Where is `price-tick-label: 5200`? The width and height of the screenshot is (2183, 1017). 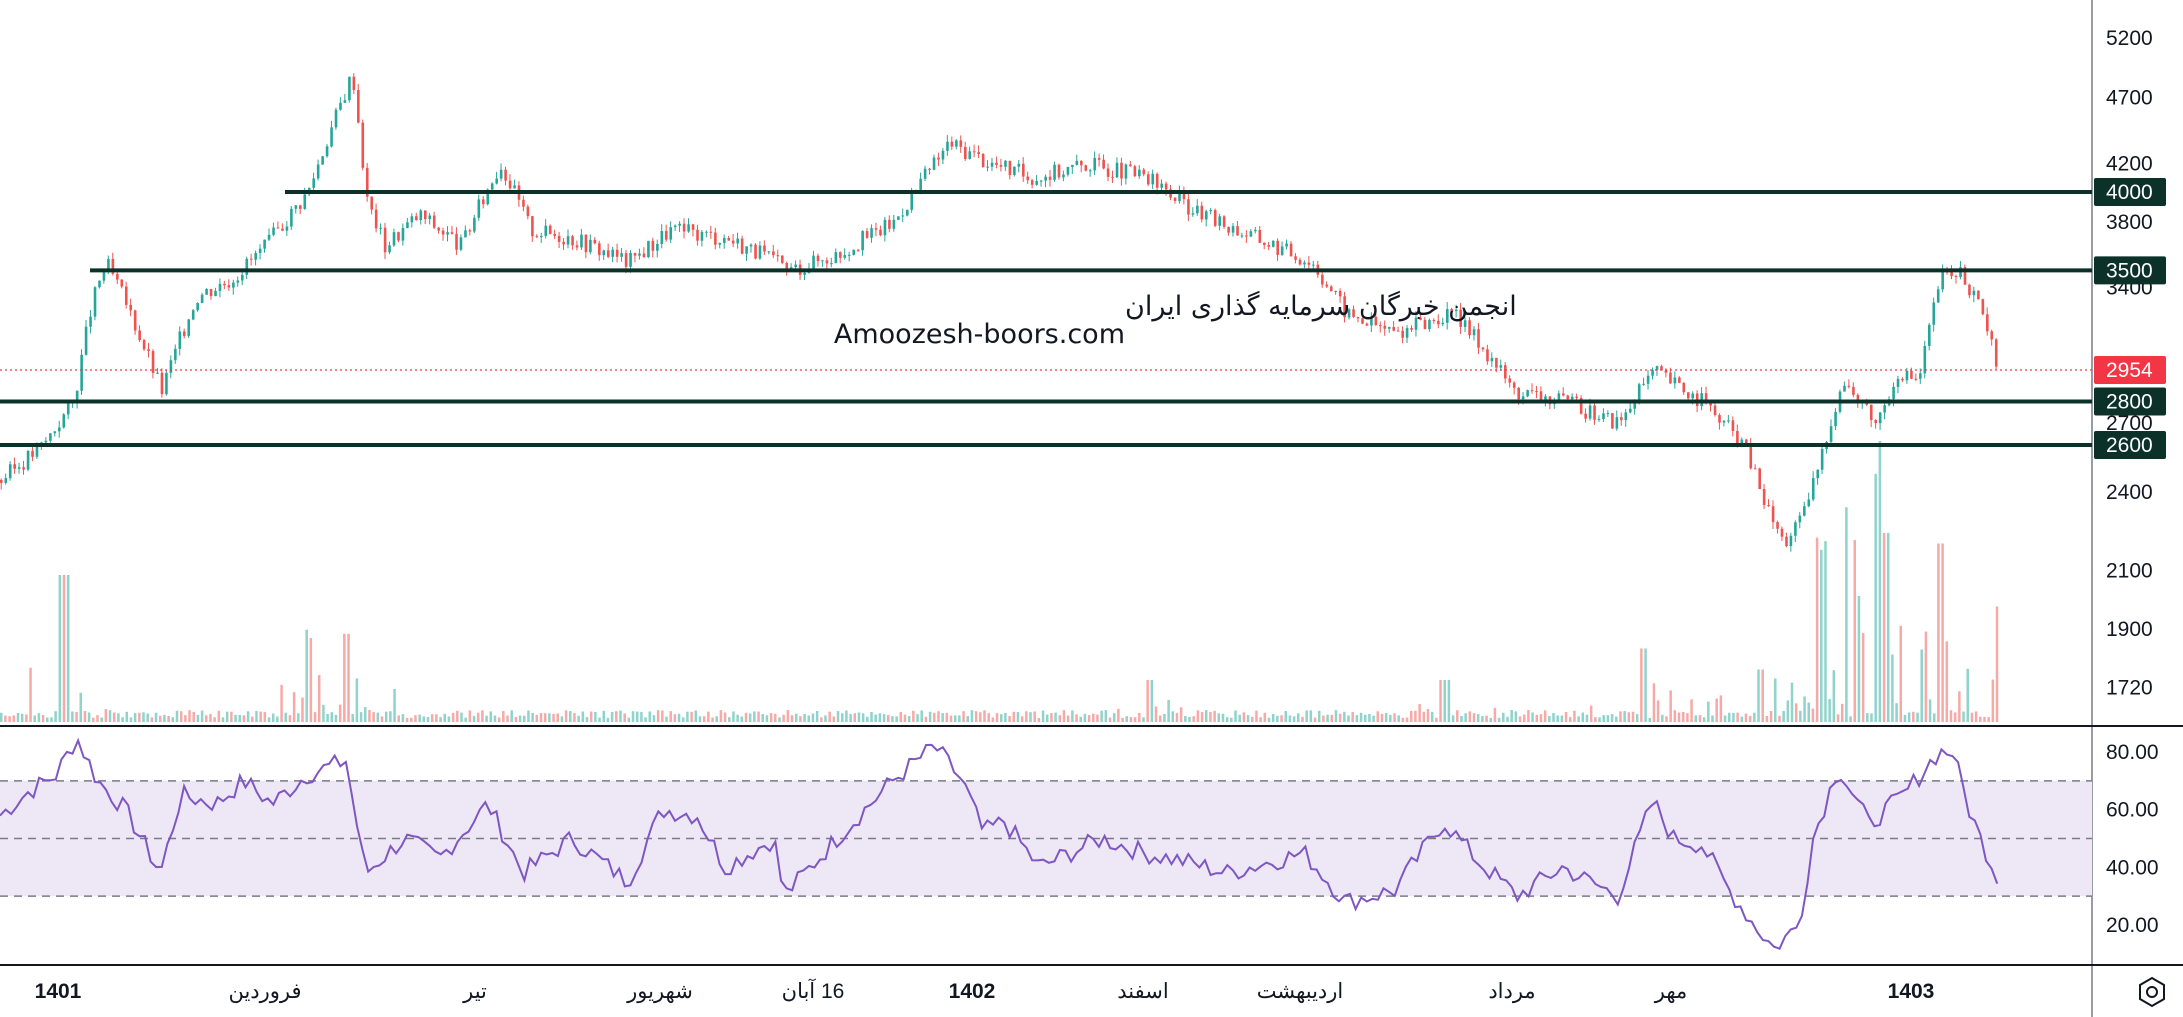 price-tick-label: 5200 is located at coordinates (2129, 38).